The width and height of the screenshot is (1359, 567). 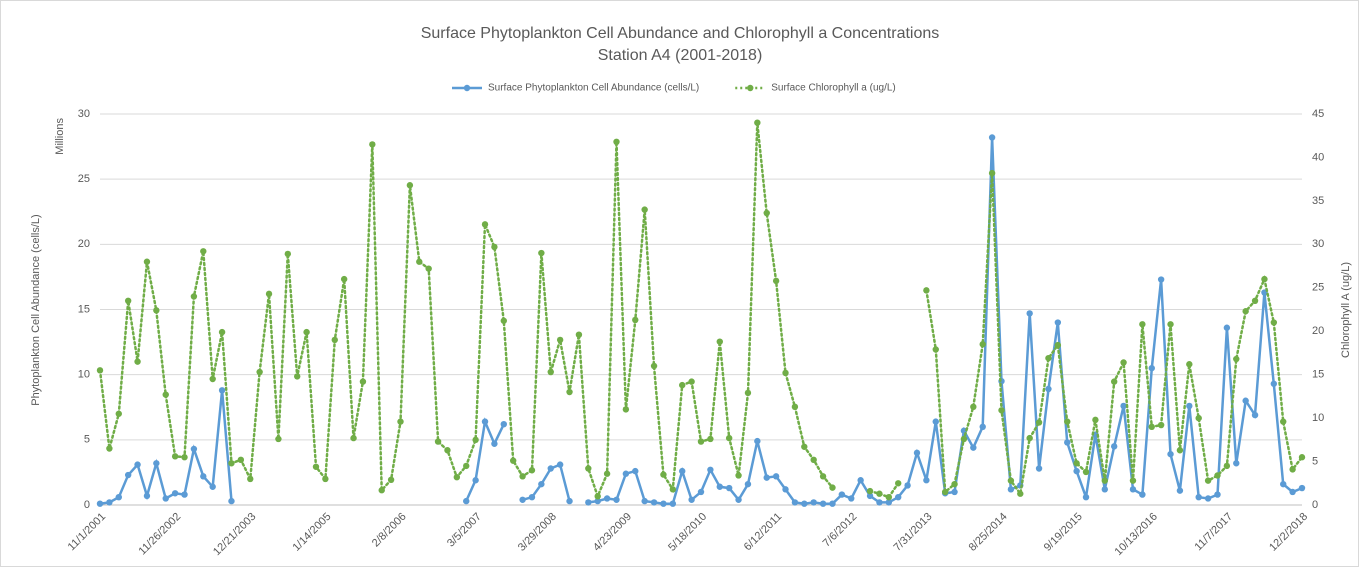 What do you see at coordinates (1318, 331) in the screenshot?
I see `y2-tick-label: 20` at bounding box center [1318, 331].